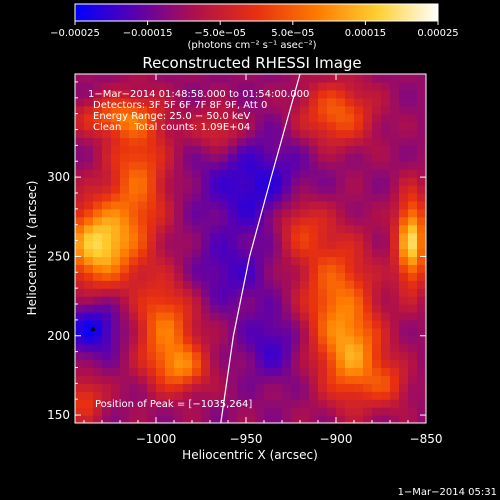  What do you see at coordinates (246, 439) in the screenshot?
I see `x-tick-label: −950` at bounding box center [246, 439].